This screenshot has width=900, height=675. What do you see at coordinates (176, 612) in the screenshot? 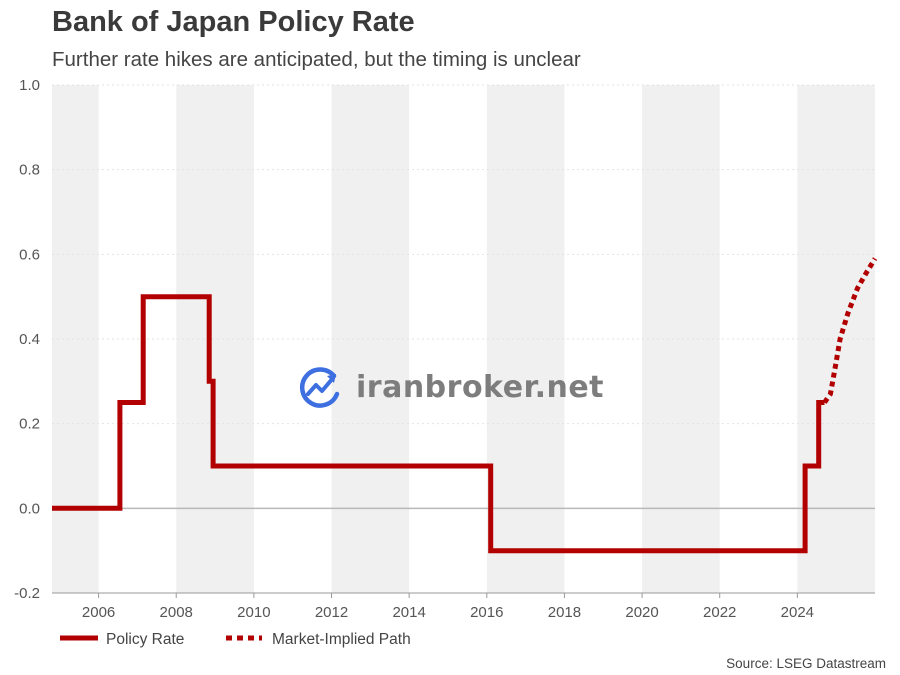
I see `x-tick-label: 2008` at bounding box center [176, 612].